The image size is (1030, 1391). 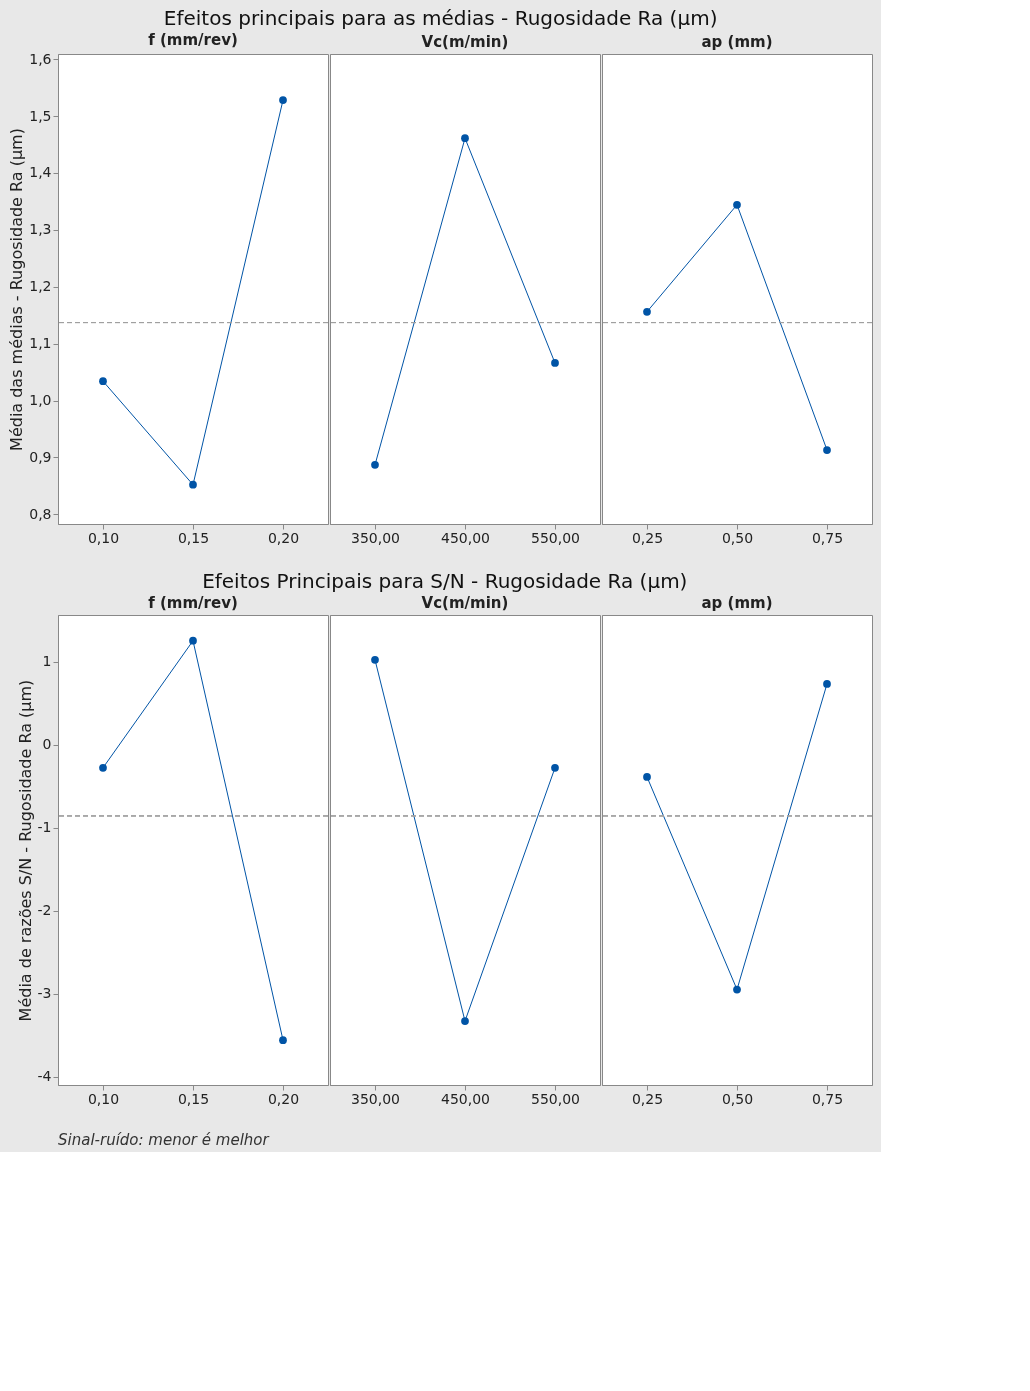 I want to click on text: Efeitos principais para as médias - Rugosidade Ra (µm), so click(x=440, y=17).